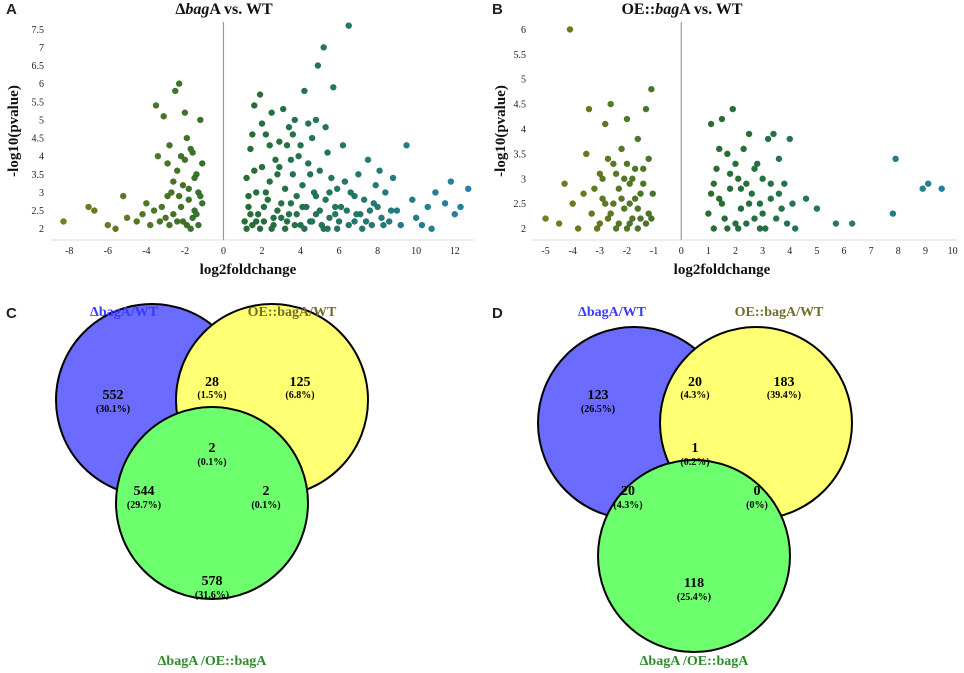  Describe the element at coordinates (108, 251) in the screenshot. I see `x-tick-label: -6` at that location.